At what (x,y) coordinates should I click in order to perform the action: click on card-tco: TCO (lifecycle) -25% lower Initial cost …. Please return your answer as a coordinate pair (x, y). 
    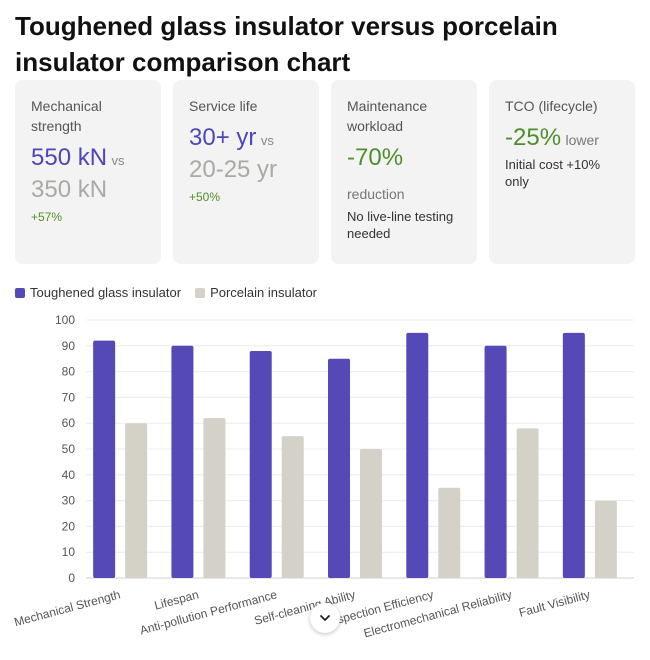
    Looking at the image, I should click on (562, 172).